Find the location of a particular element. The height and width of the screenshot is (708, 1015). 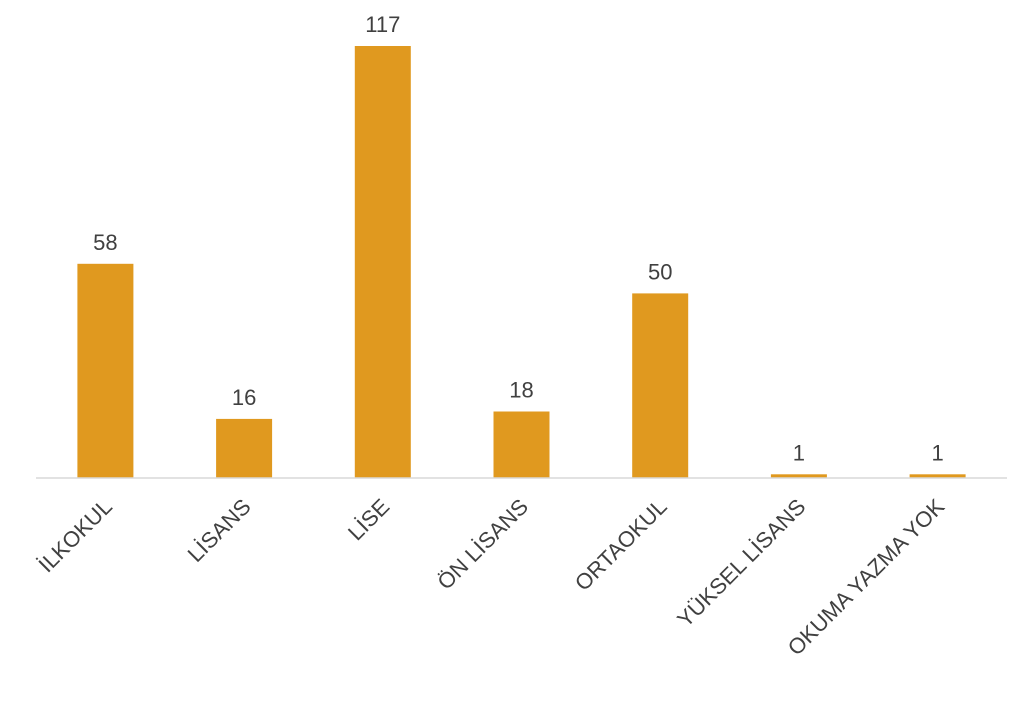

x-tick-label: ÖN LİSANS is located at coordinates (482, 544).